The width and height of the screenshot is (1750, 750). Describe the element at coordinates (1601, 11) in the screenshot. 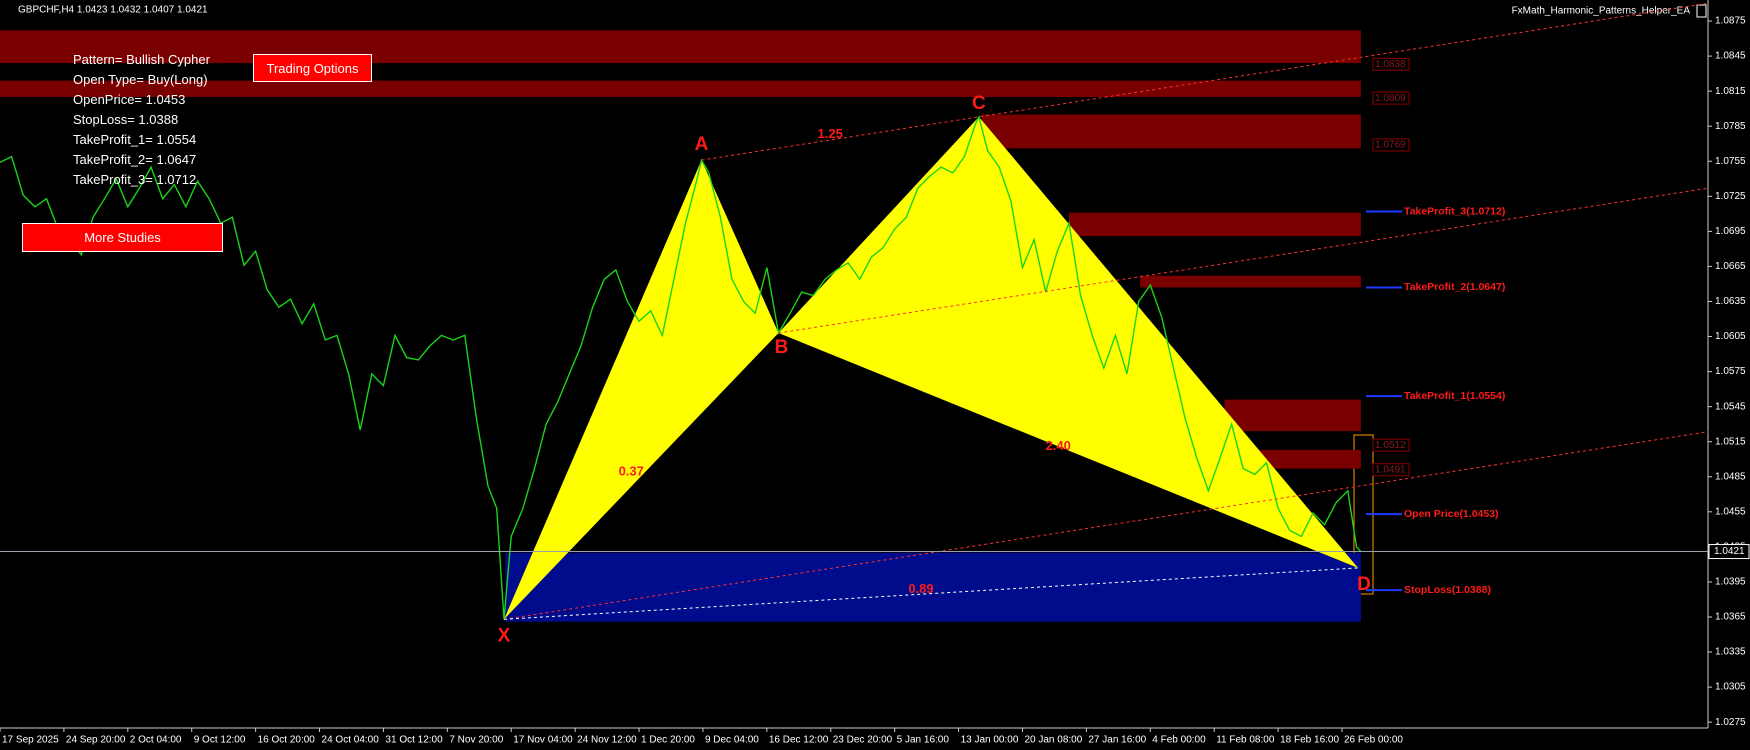

I see `ea-name: FxMath_Harmonic_Patterns_Helper_EA` at that location.